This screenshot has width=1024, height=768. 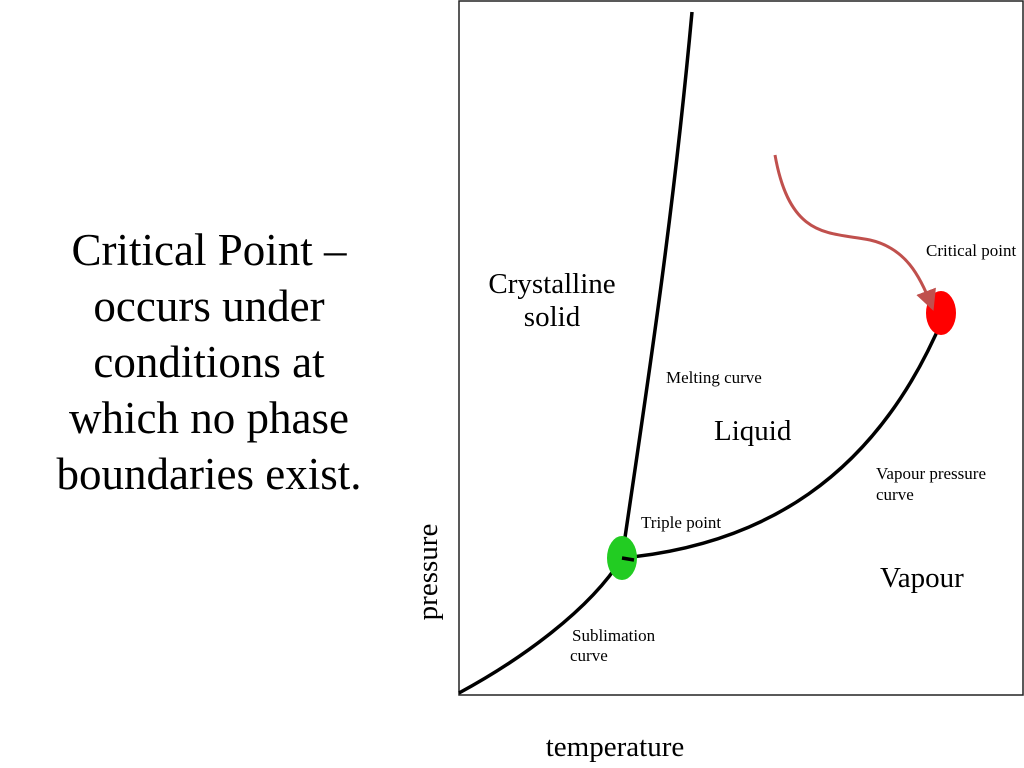 What do you see at coordinates (209, 418) in the screenshot?
I see `slide-text-line: which no phase` at bounding box center [209, 418].